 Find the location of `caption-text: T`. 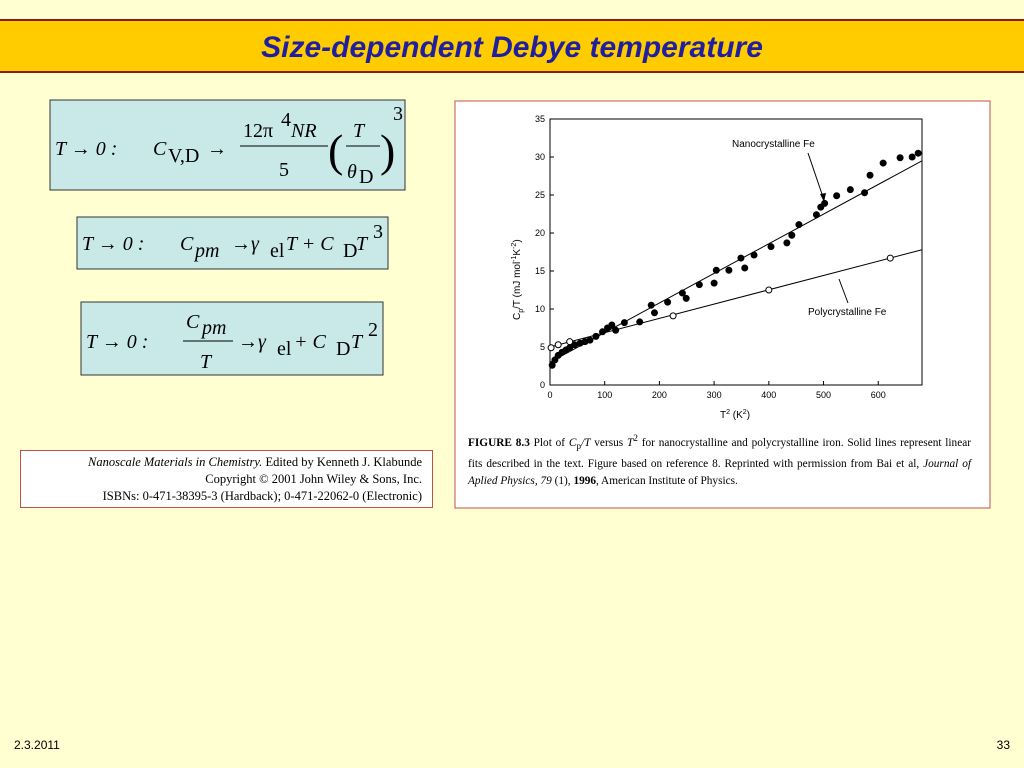

caption-text: T is located at coordinates (630, 442).